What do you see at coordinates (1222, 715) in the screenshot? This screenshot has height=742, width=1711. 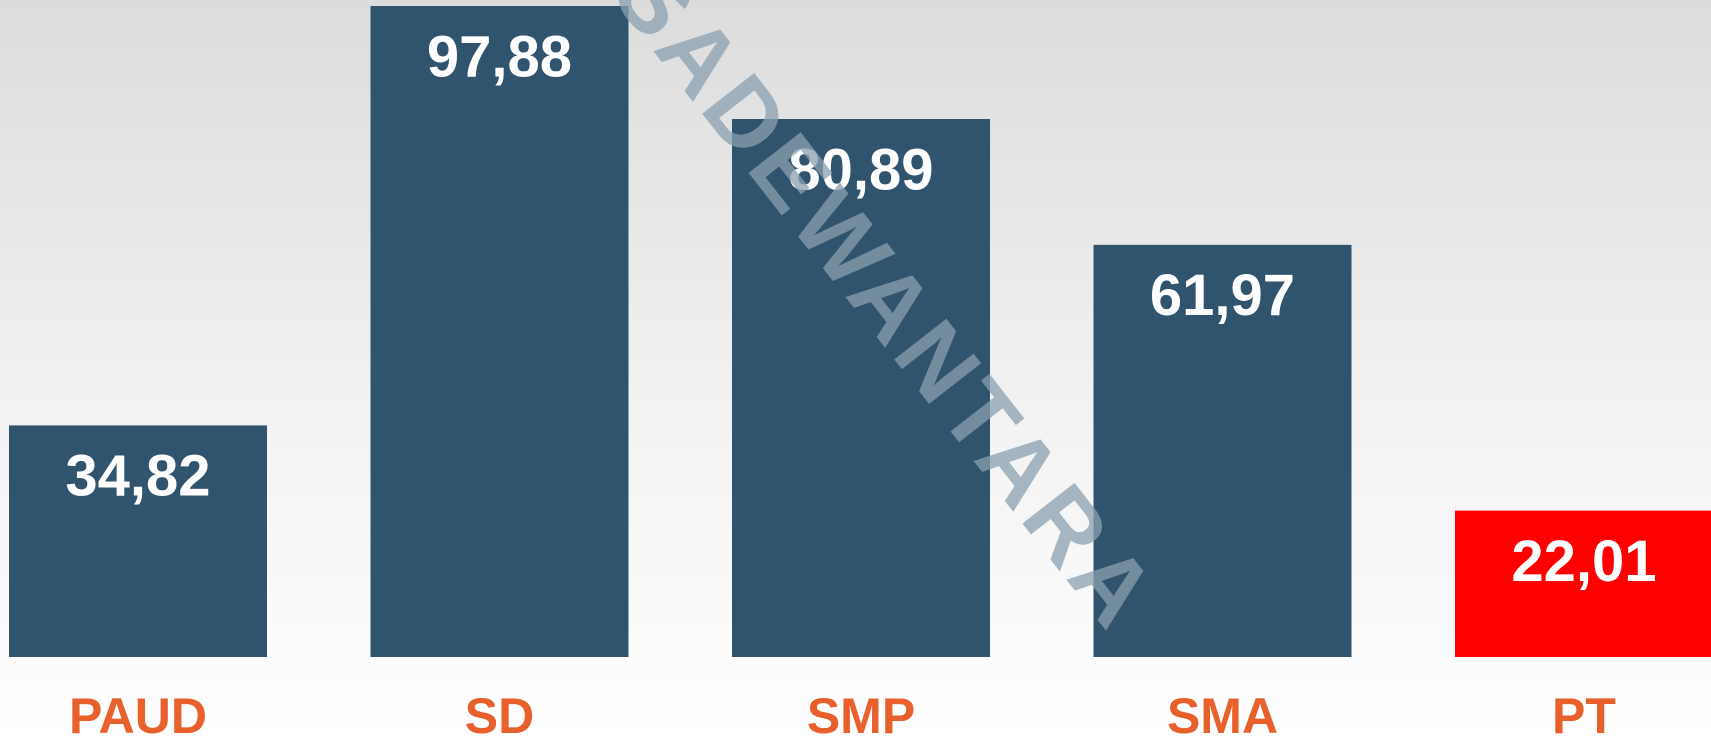 I see `x-tick-label: SMA` at bounding box center [1222, 715].